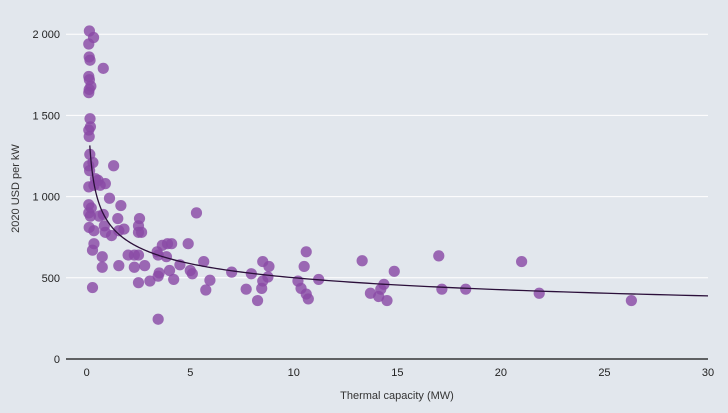 The height and width of the screenshot is (413, 728). I want to click on x-tick-label: 5, so click(190, 373).